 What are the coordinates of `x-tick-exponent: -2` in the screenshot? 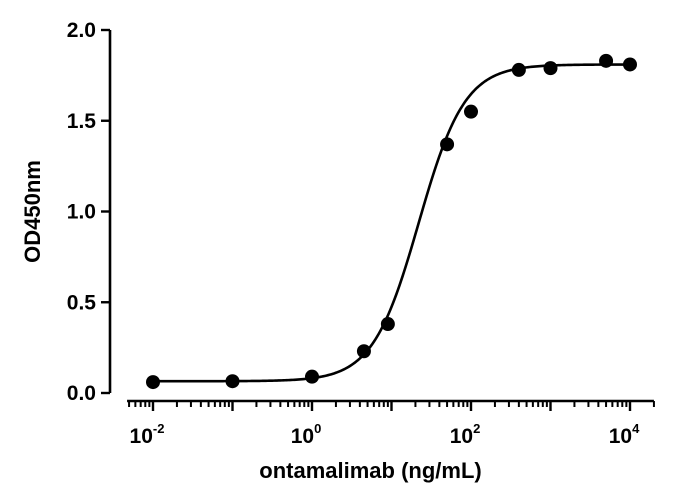 It's located at (159, 428).